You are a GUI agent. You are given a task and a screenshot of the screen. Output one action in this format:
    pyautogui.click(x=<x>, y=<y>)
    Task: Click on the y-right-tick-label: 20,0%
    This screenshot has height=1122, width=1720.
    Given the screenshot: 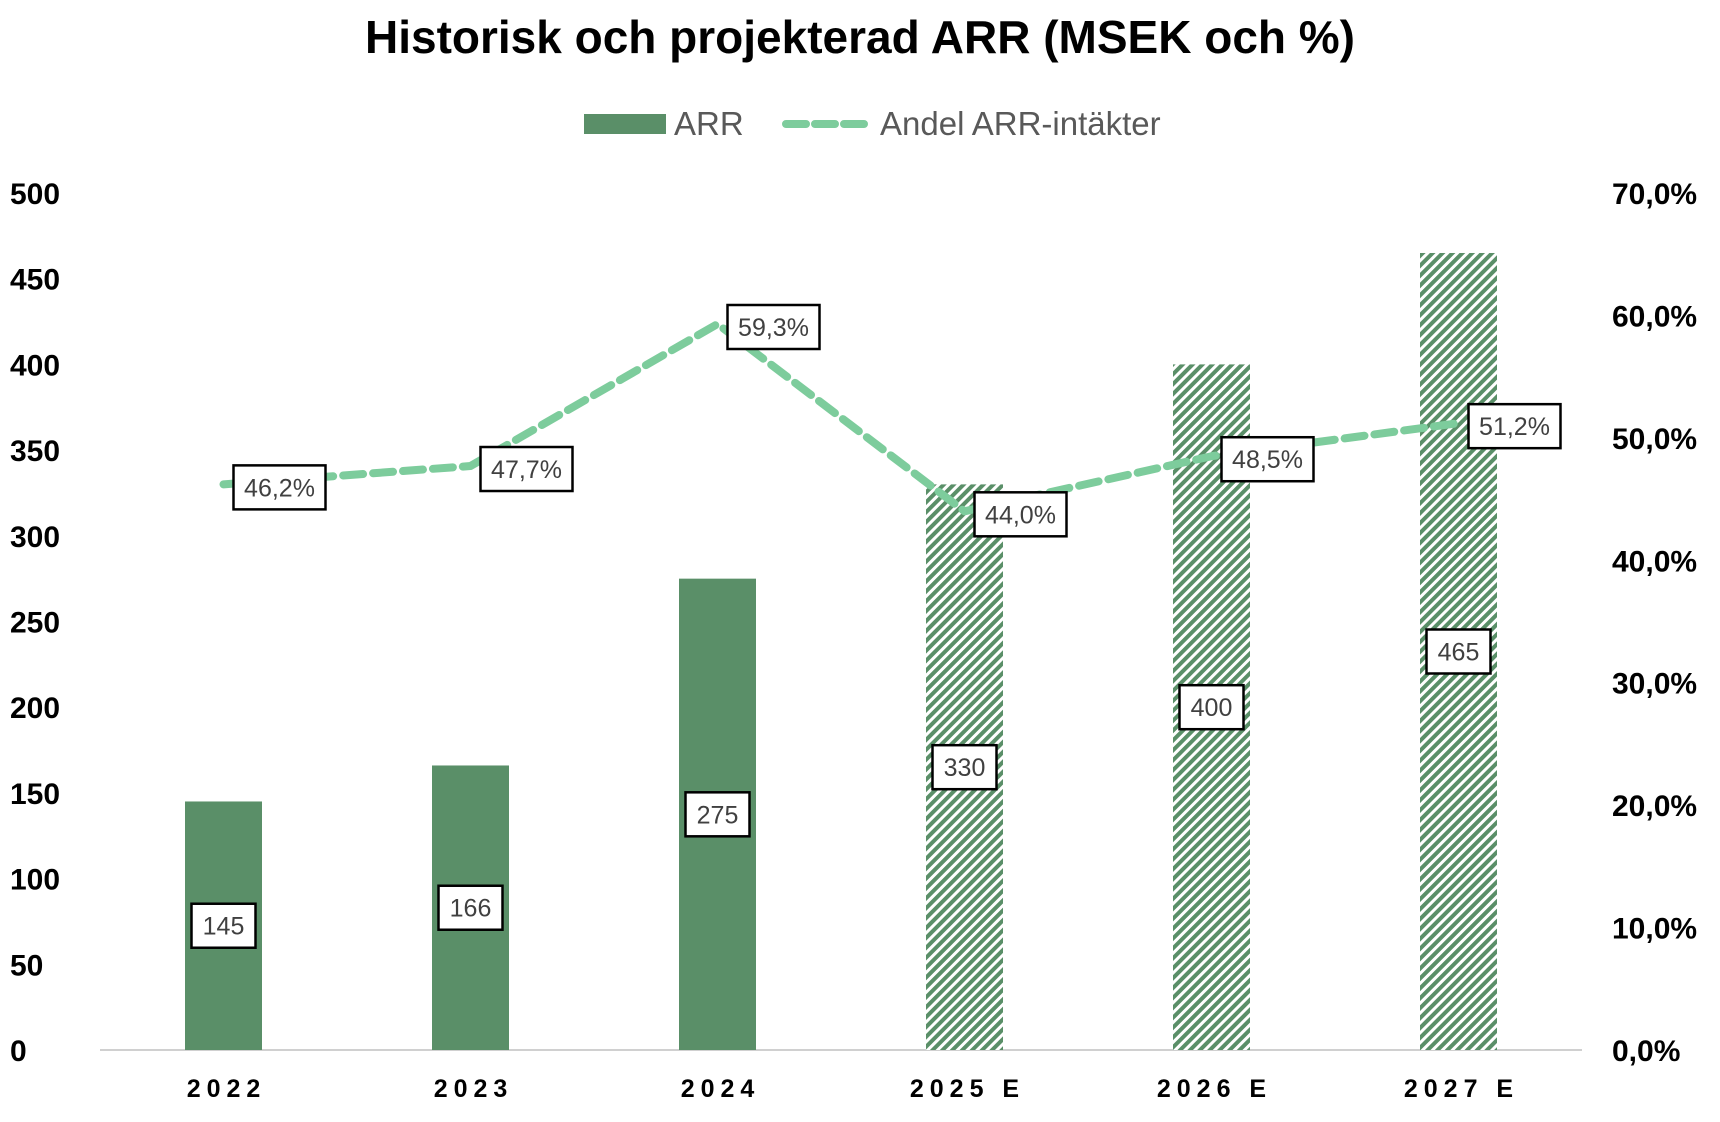 What is the action you would take?
    pyautogui.click(x=1654, y=806)
    